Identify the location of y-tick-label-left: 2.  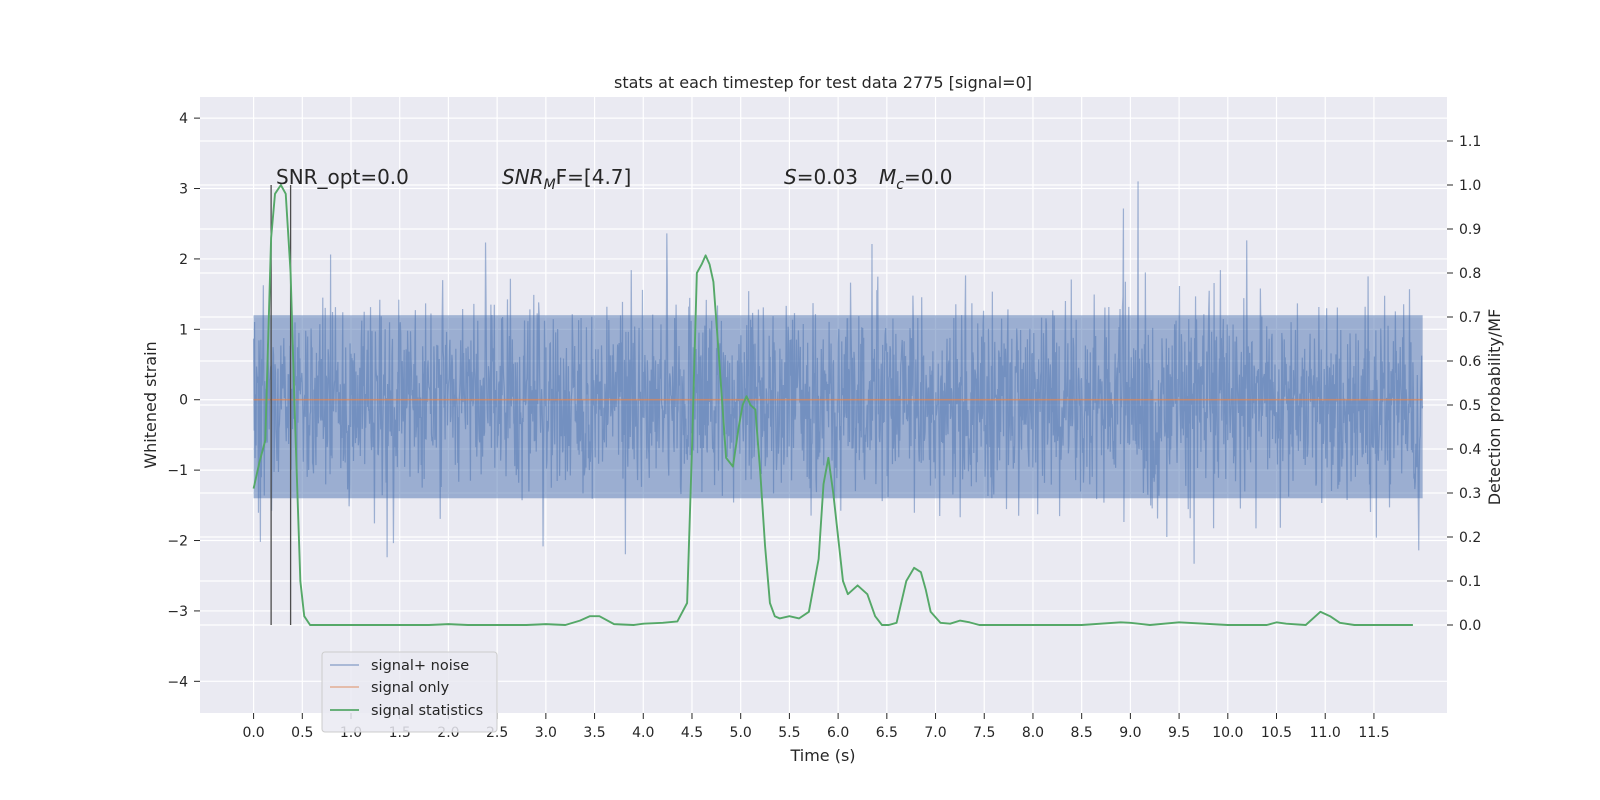
(183, 260).